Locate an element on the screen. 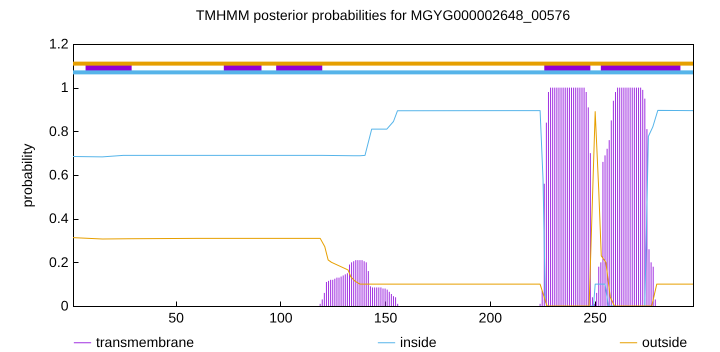 The height and width of the screenshot is (352, 720). x-tick-label: 200 is located at coordinates (490, 318).